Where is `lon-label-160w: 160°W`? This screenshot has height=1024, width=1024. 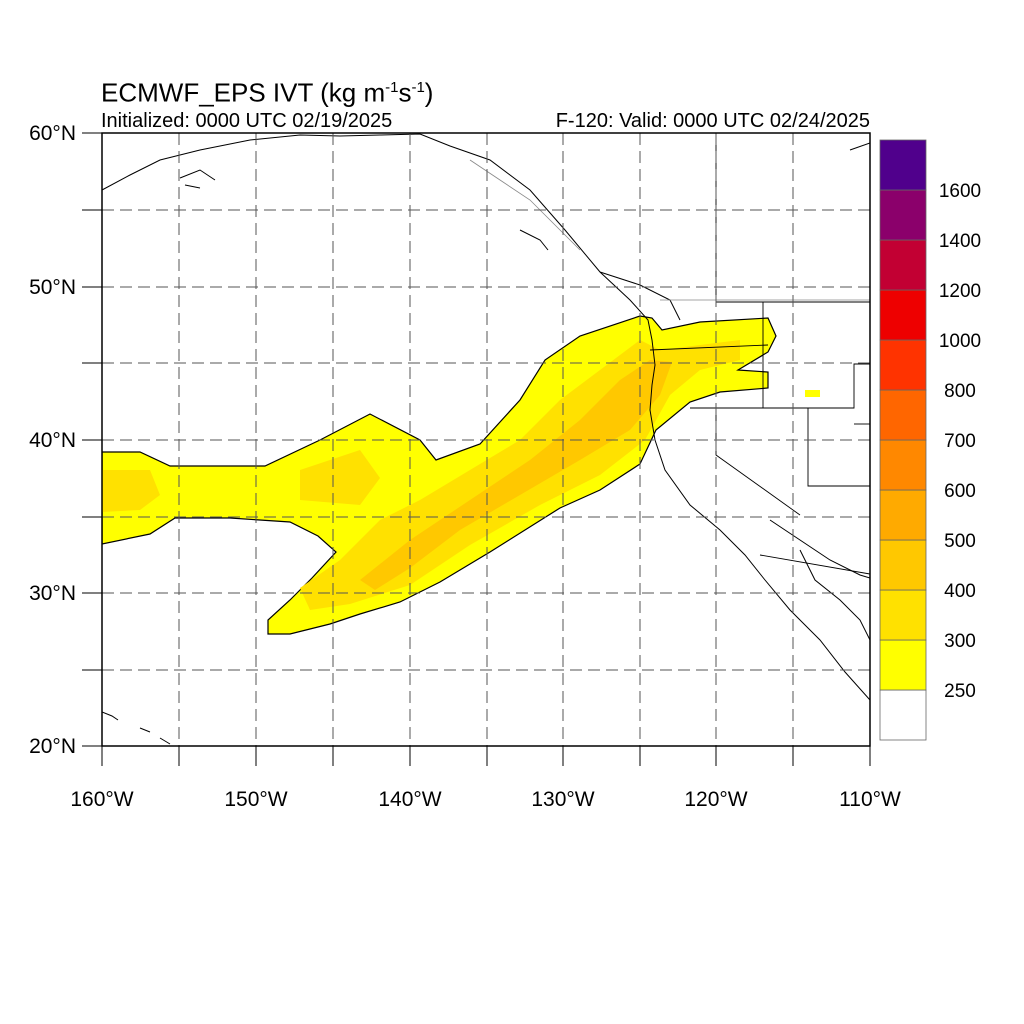
lon-label-160w: 160°W is located at coordinates (101, 799).